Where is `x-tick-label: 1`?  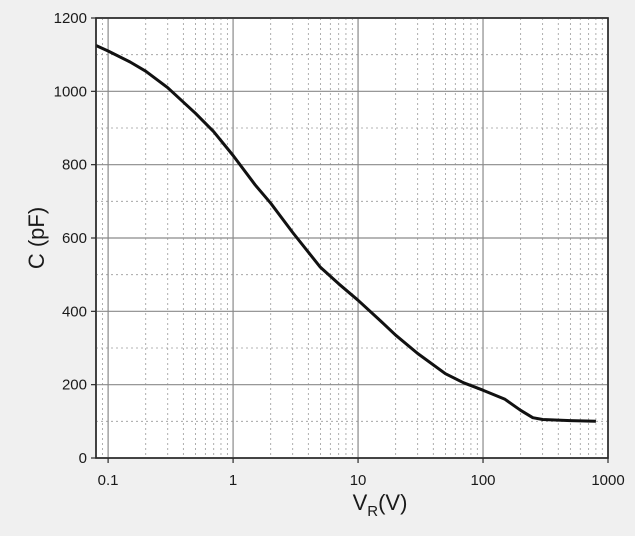 x-tick-label: 1 is located at coordinates (233, 480).